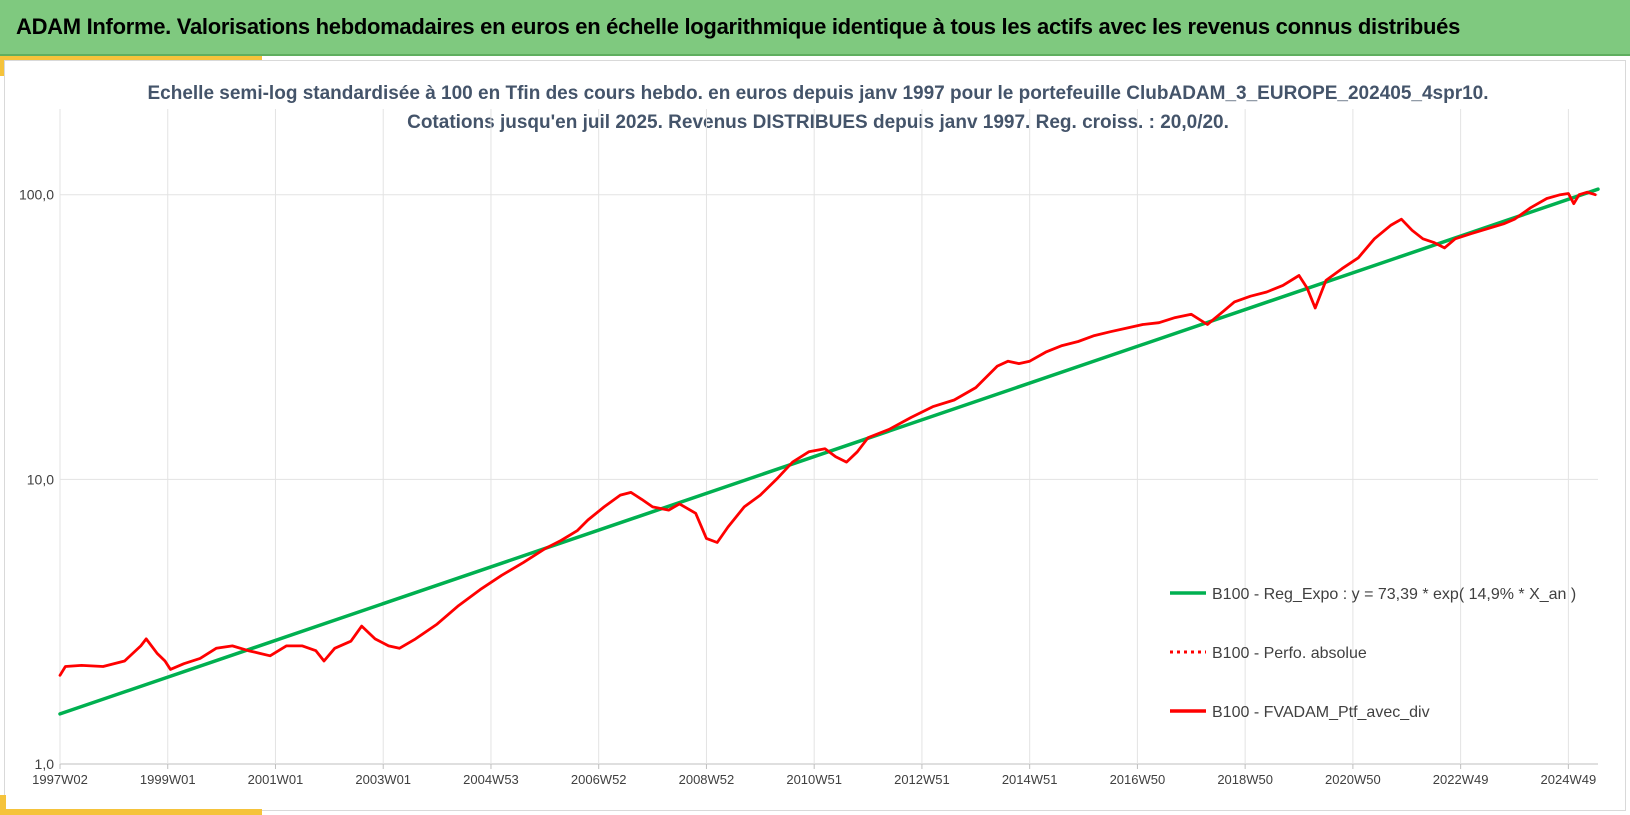  Describe the element at coordinates (599, 779) in the screenshot. I see `x-tick-label: 2006W52` at that location.